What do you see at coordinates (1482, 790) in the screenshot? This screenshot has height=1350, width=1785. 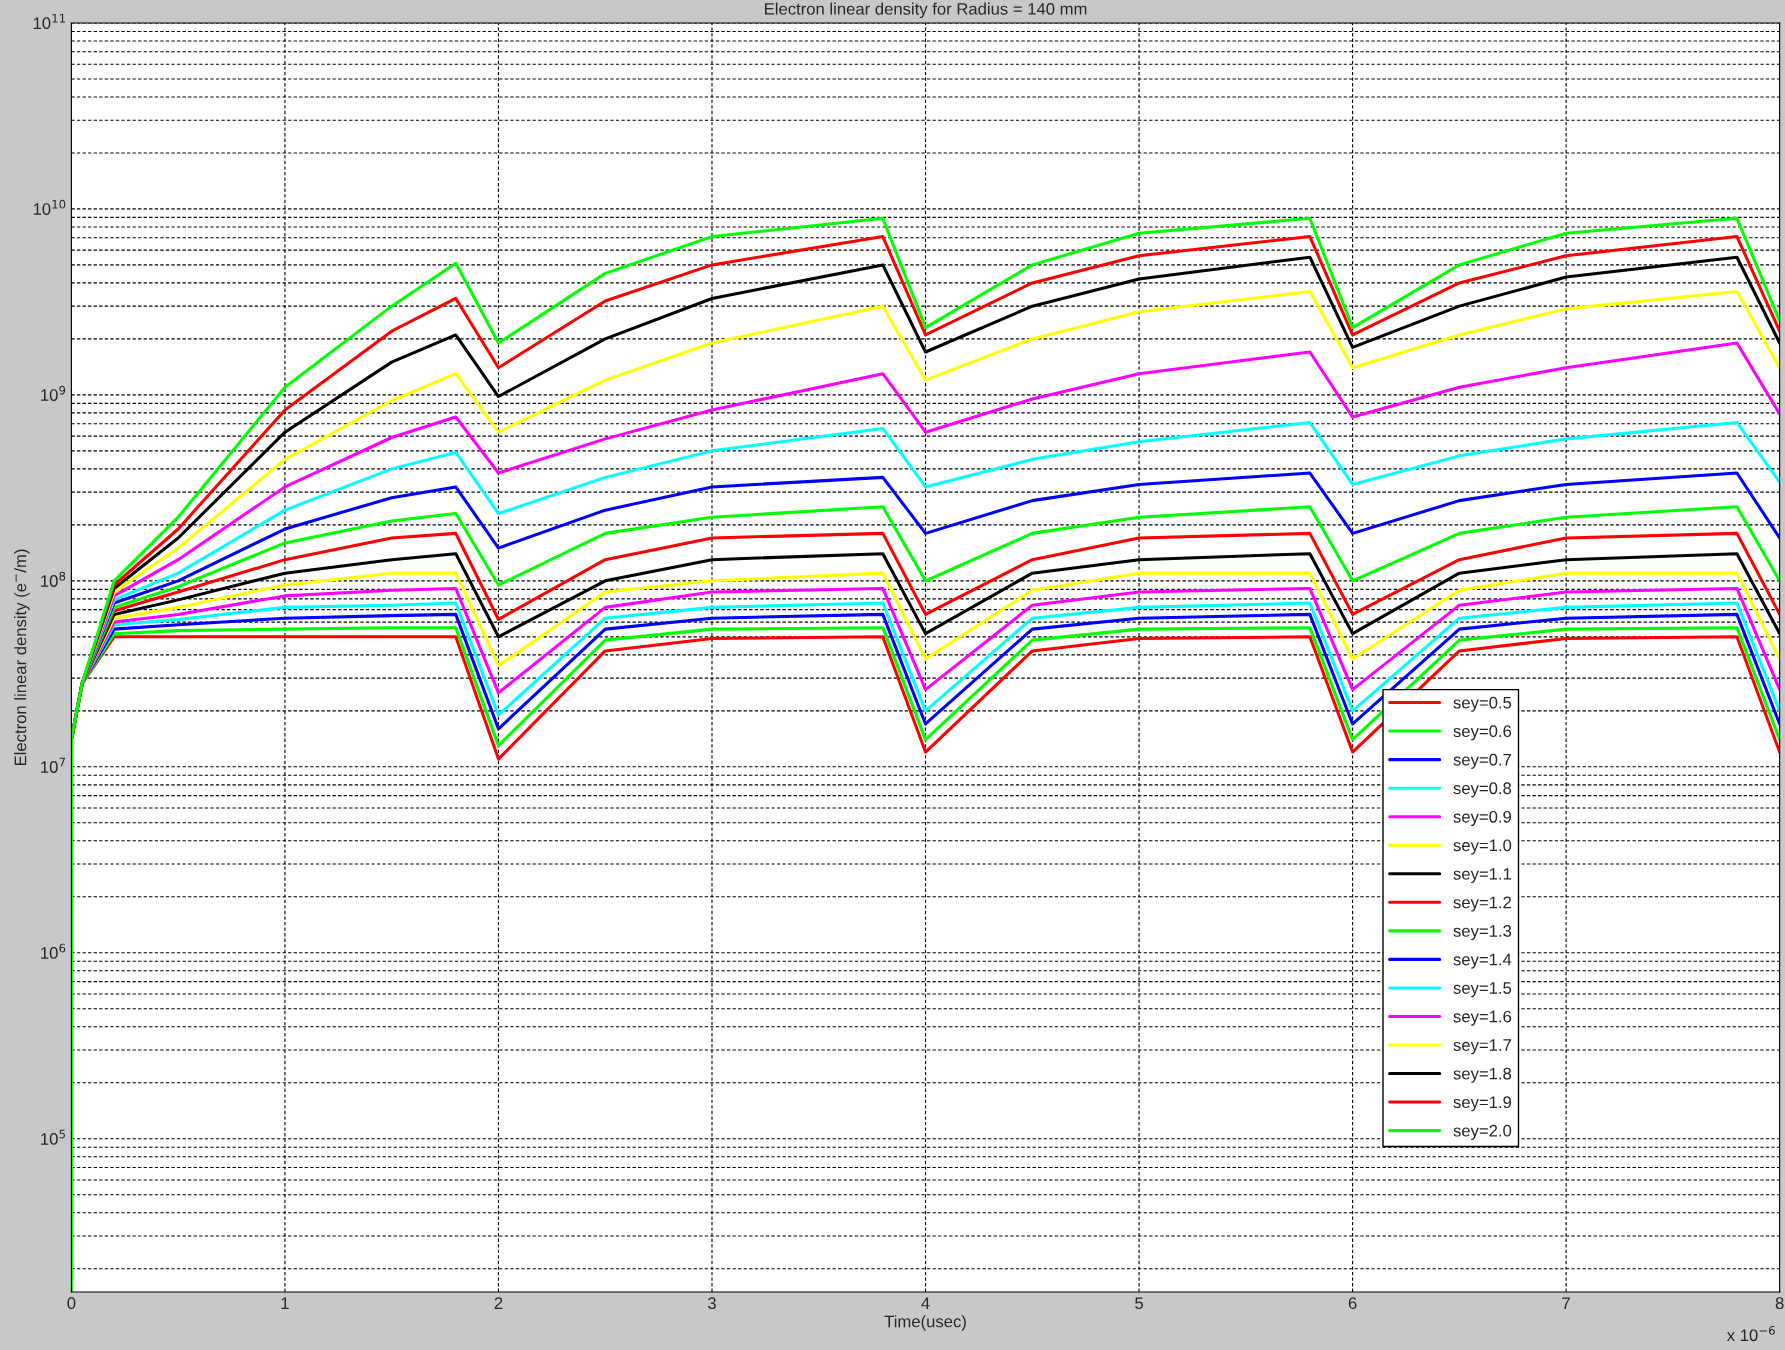 I see `legend-label: sey=0.8` at bounding box center [1482, 790].